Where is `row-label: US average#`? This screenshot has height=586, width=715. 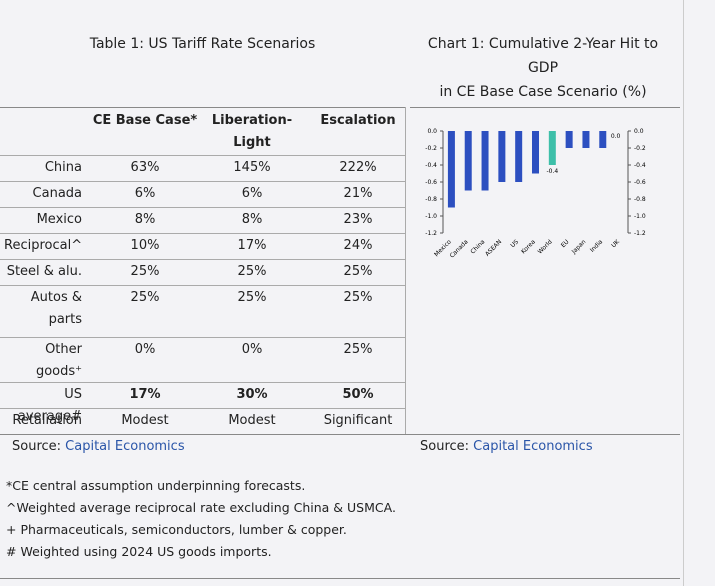 row-label: US average# is located at coordinates (49, 405).